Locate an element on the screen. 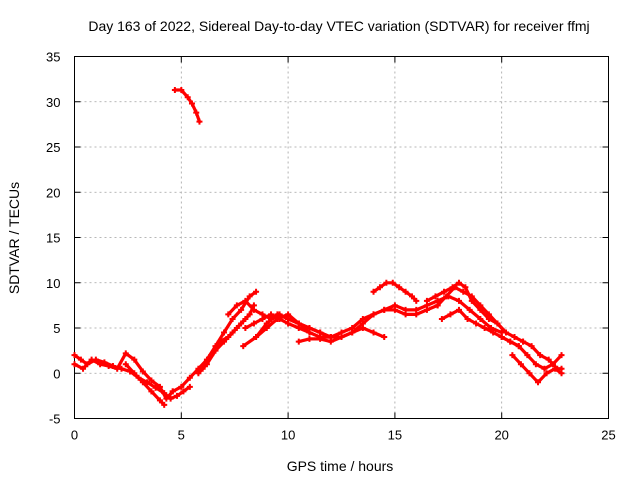 The height and width of the screenshot is (480, 640). y-tick-label: 25 is located at coordinates (53, 147).